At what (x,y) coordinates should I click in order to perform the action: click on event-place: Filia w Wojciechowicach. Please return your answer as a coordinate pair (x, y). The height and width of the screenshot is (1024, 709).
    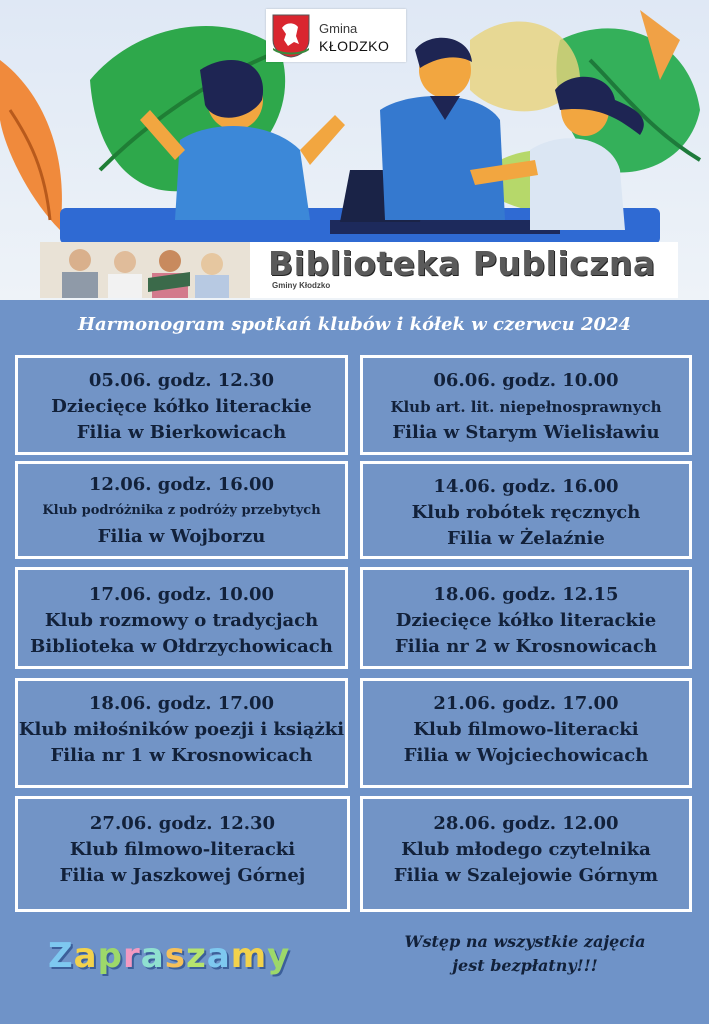
    Looking at the image, I should click on (526, 755).